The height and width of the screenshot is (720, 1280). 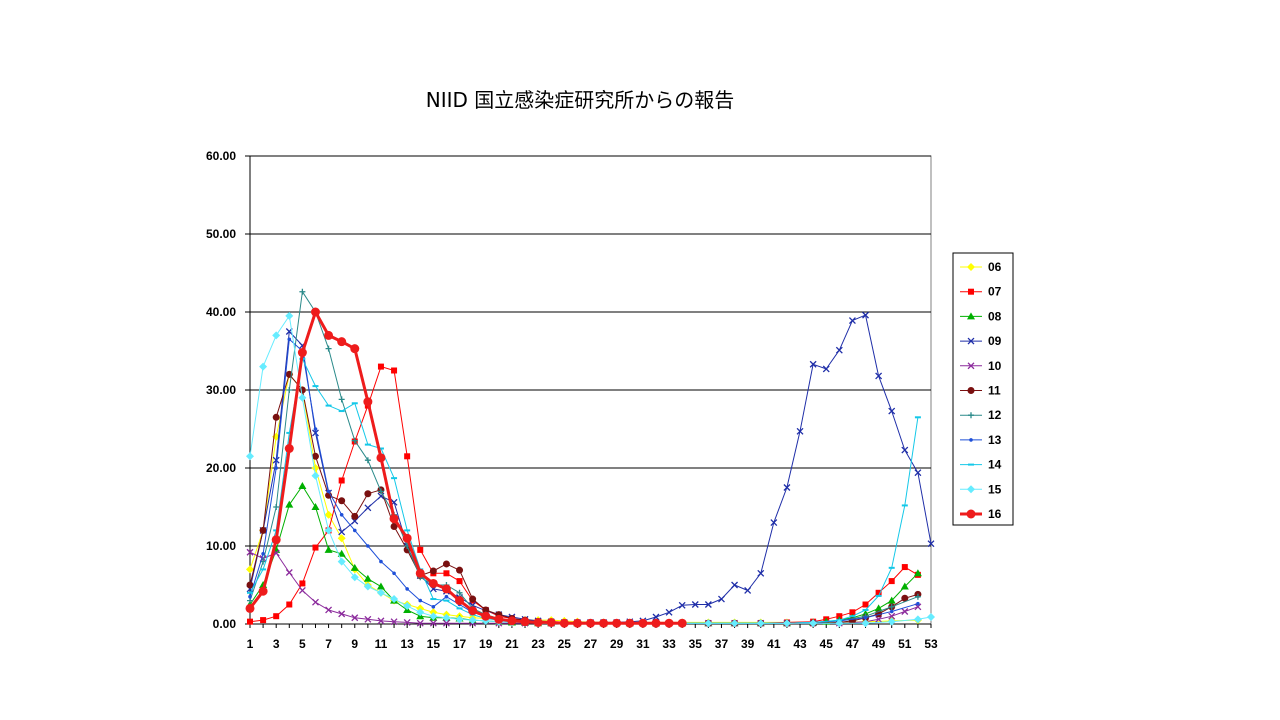 What do you see at coordinates (995, 341) in the screenshot?
I see `legend-label: 09` at bounding box center [995, 341].